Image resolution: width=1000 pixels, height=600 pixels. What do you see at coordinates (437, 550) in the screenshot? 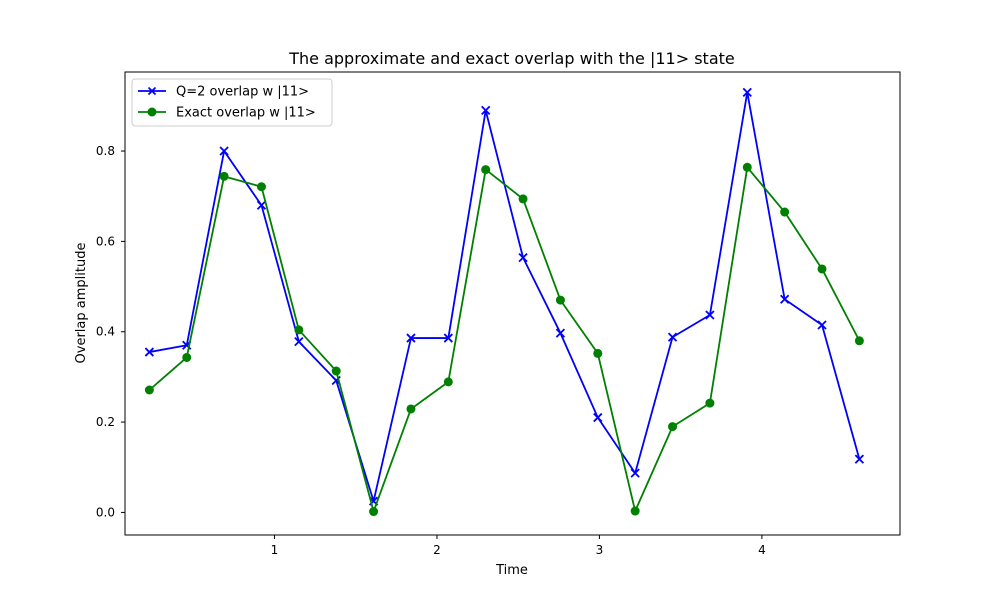
I see `x-tick-label: 2` at bounding box center [437, 550].